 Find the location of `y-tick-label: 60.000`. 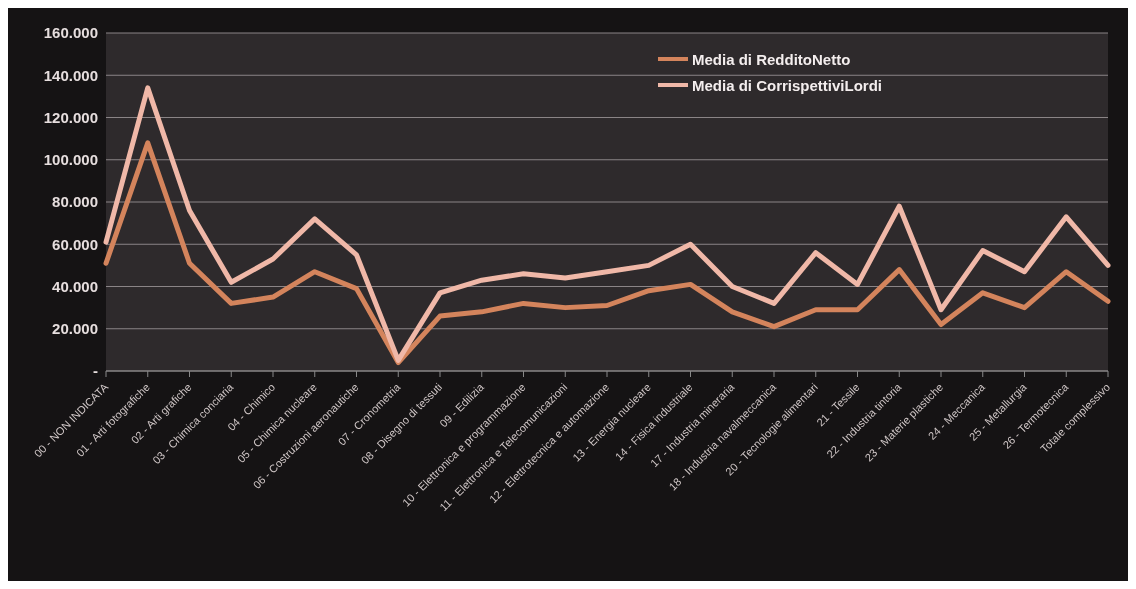

y-tick-label: 60.000 is located at coordinates (75, 244).